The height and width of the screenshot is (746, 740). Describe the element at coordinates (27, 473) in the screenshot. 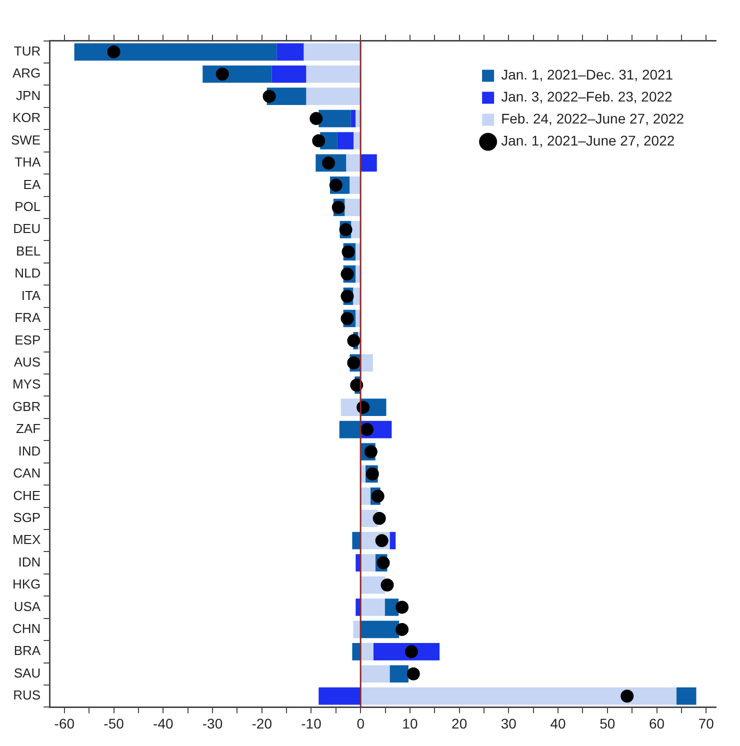

I see `y-tick-label: CAN` at that location.